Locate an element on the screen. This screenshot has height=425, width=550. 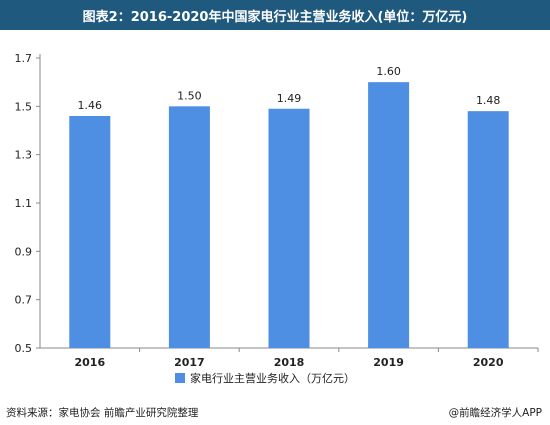
x-tick-label: 2016 is located at coordinates (89, 362).